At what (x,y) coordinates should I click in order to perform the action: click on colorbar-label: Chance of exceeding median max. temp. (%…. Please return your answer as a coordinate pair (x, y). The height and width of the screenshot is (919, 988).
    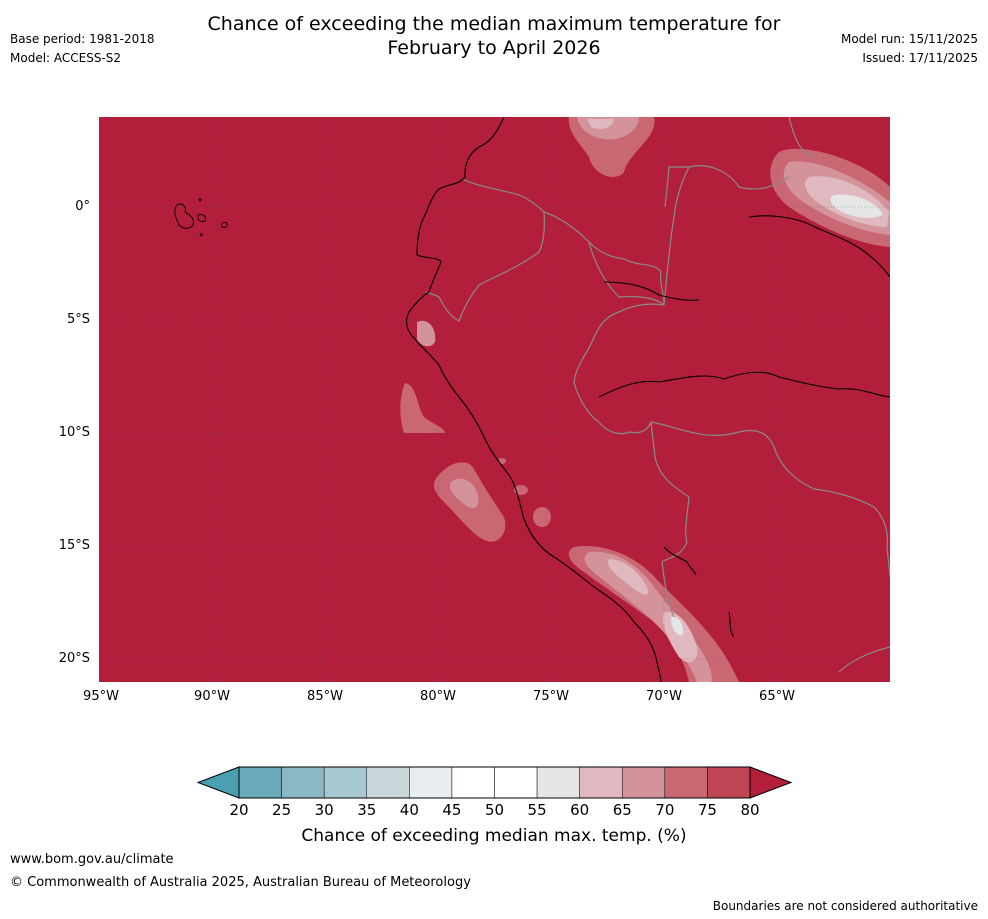
    Looking at the image, I should click on (494, 836).